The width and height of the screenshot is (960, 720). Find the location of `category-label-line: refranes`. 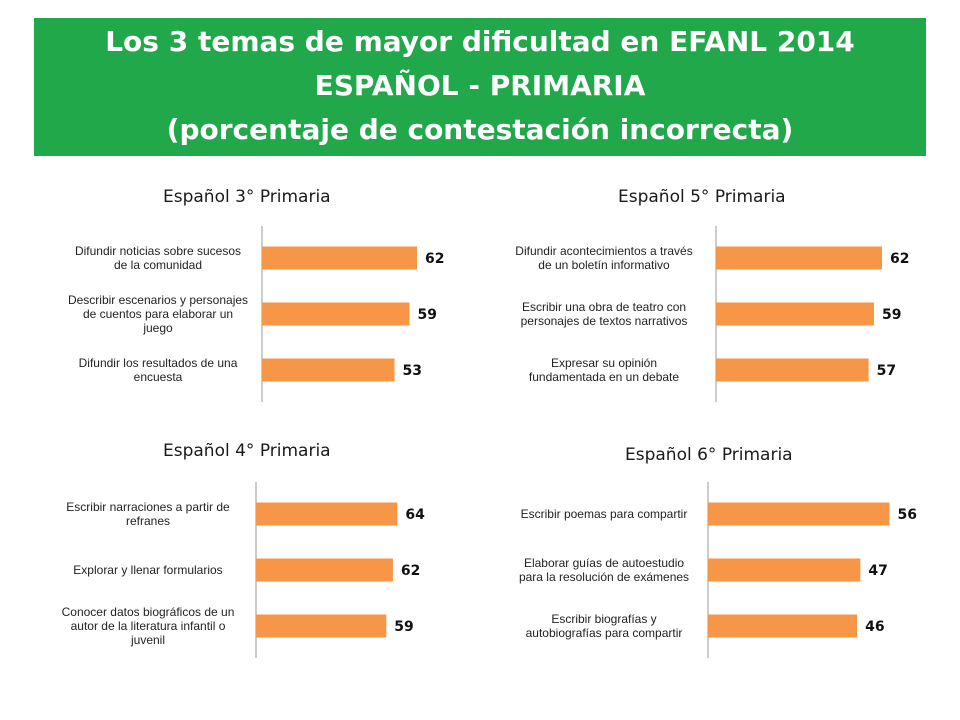

category-label-line: refranes is located at coordinates (148, 521).